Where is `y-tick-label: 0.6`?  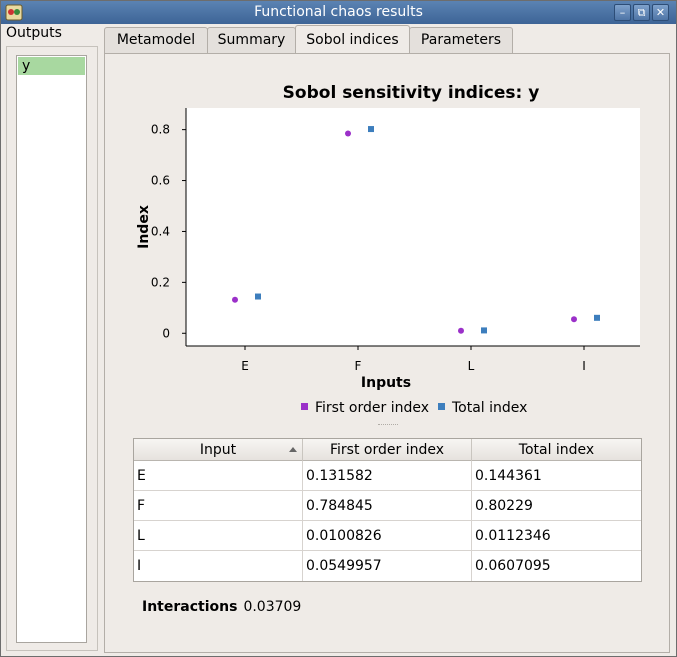 y-tick-label: 0.6 is located at coordinates (160, 181).